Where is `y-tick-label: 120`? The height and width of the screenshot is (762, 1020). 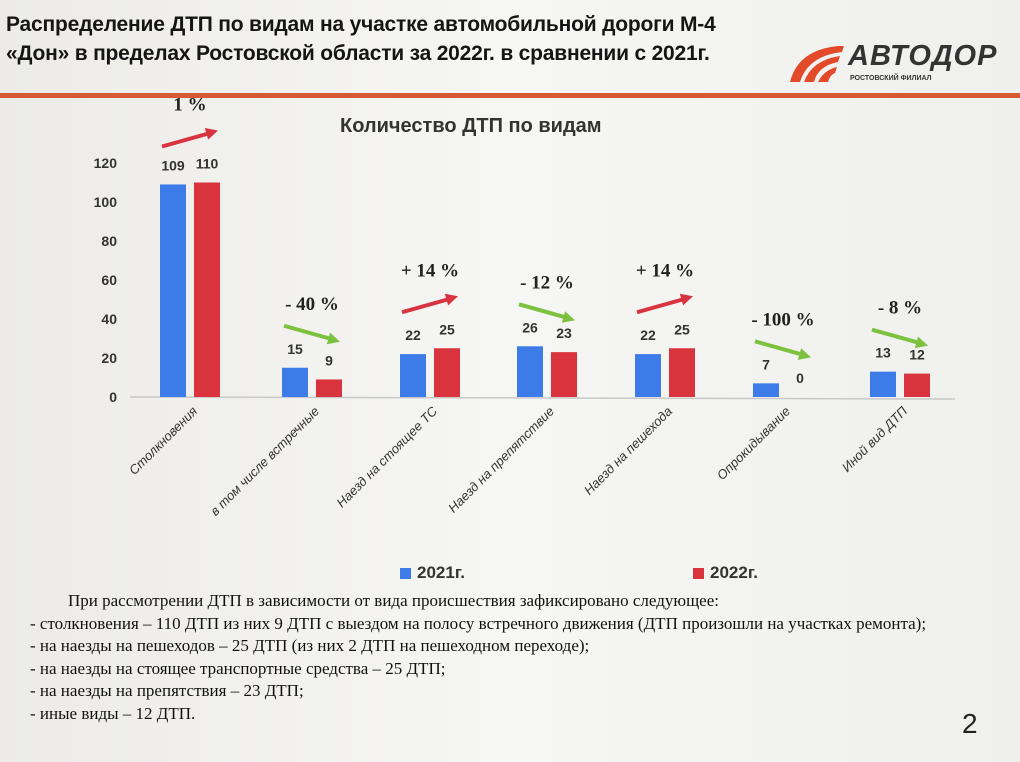 y-tick-label: 120 is located at coordinates (106, 163).